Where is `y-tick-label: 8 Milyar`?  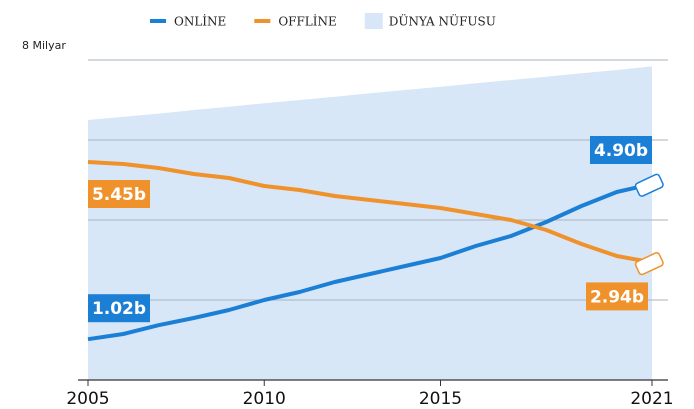
y-tick-label: 8 Milyar is located at coordinates (44, 45).